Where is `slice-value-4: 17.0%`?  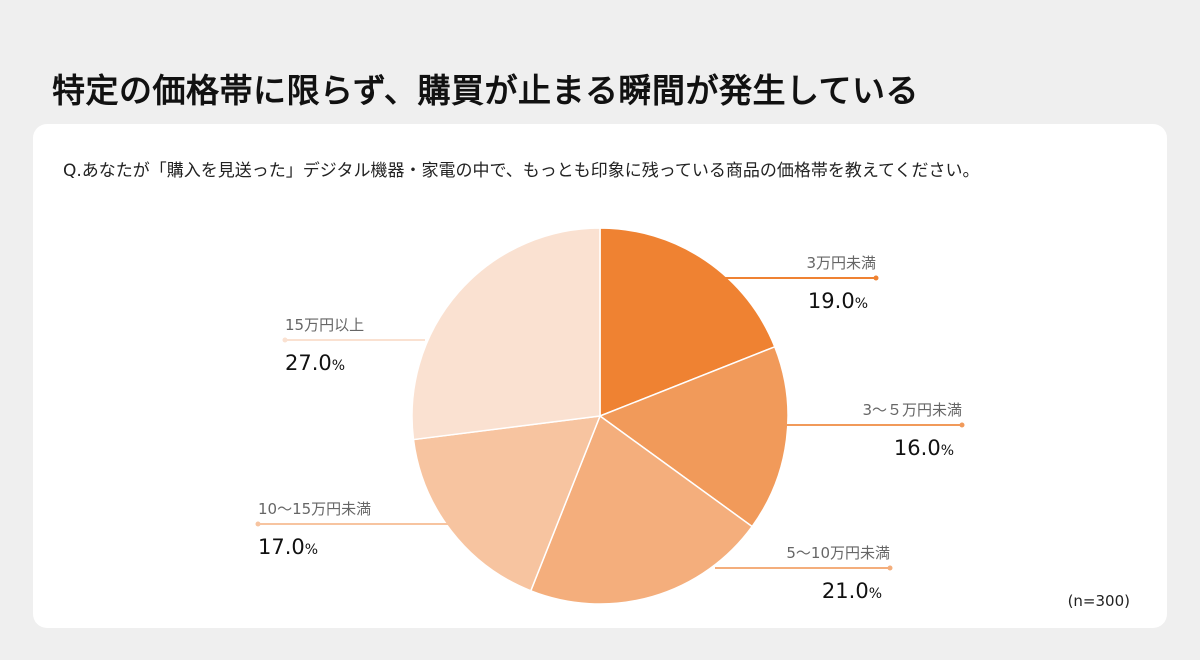
slice-value-4: 17.0% is located at coordinates (288, 547).